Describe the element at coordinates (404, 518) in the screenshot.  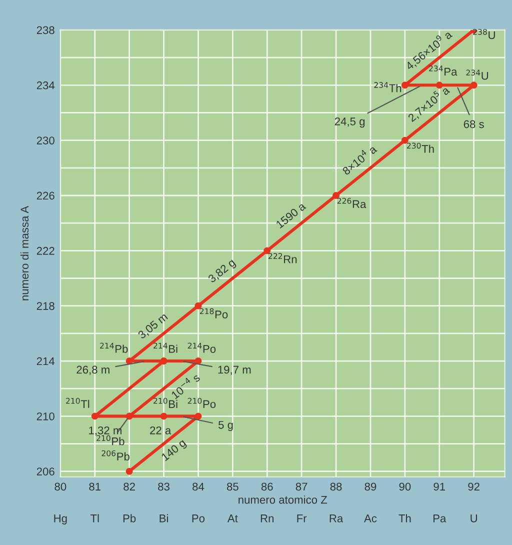
I see `text: Th` at that location.